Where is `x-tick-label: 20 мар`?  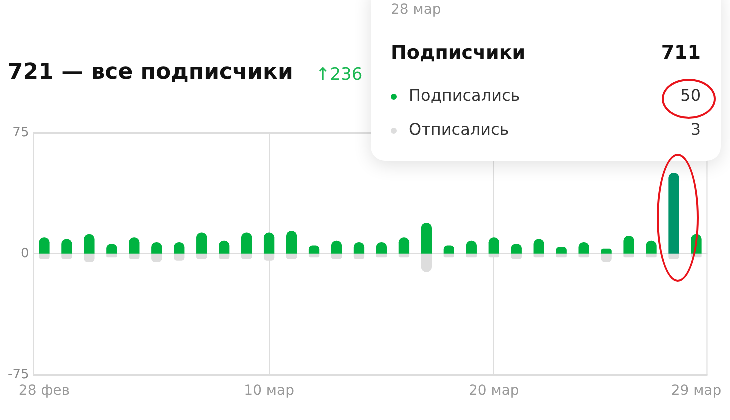 x-tick-label: 20 мар is located at coordinates (494, 391).